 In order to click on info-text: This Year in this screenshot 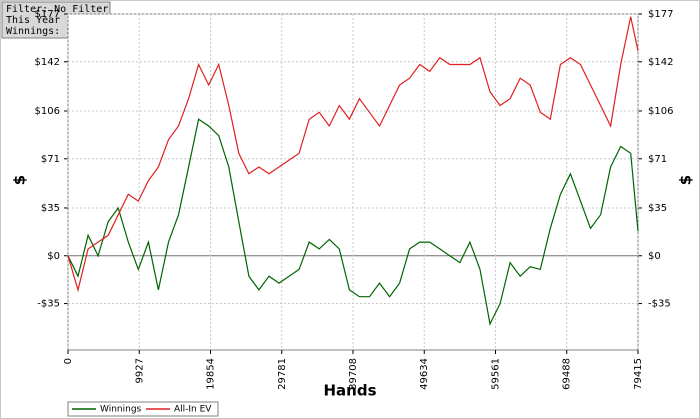, I will do `click(33, 20)`.